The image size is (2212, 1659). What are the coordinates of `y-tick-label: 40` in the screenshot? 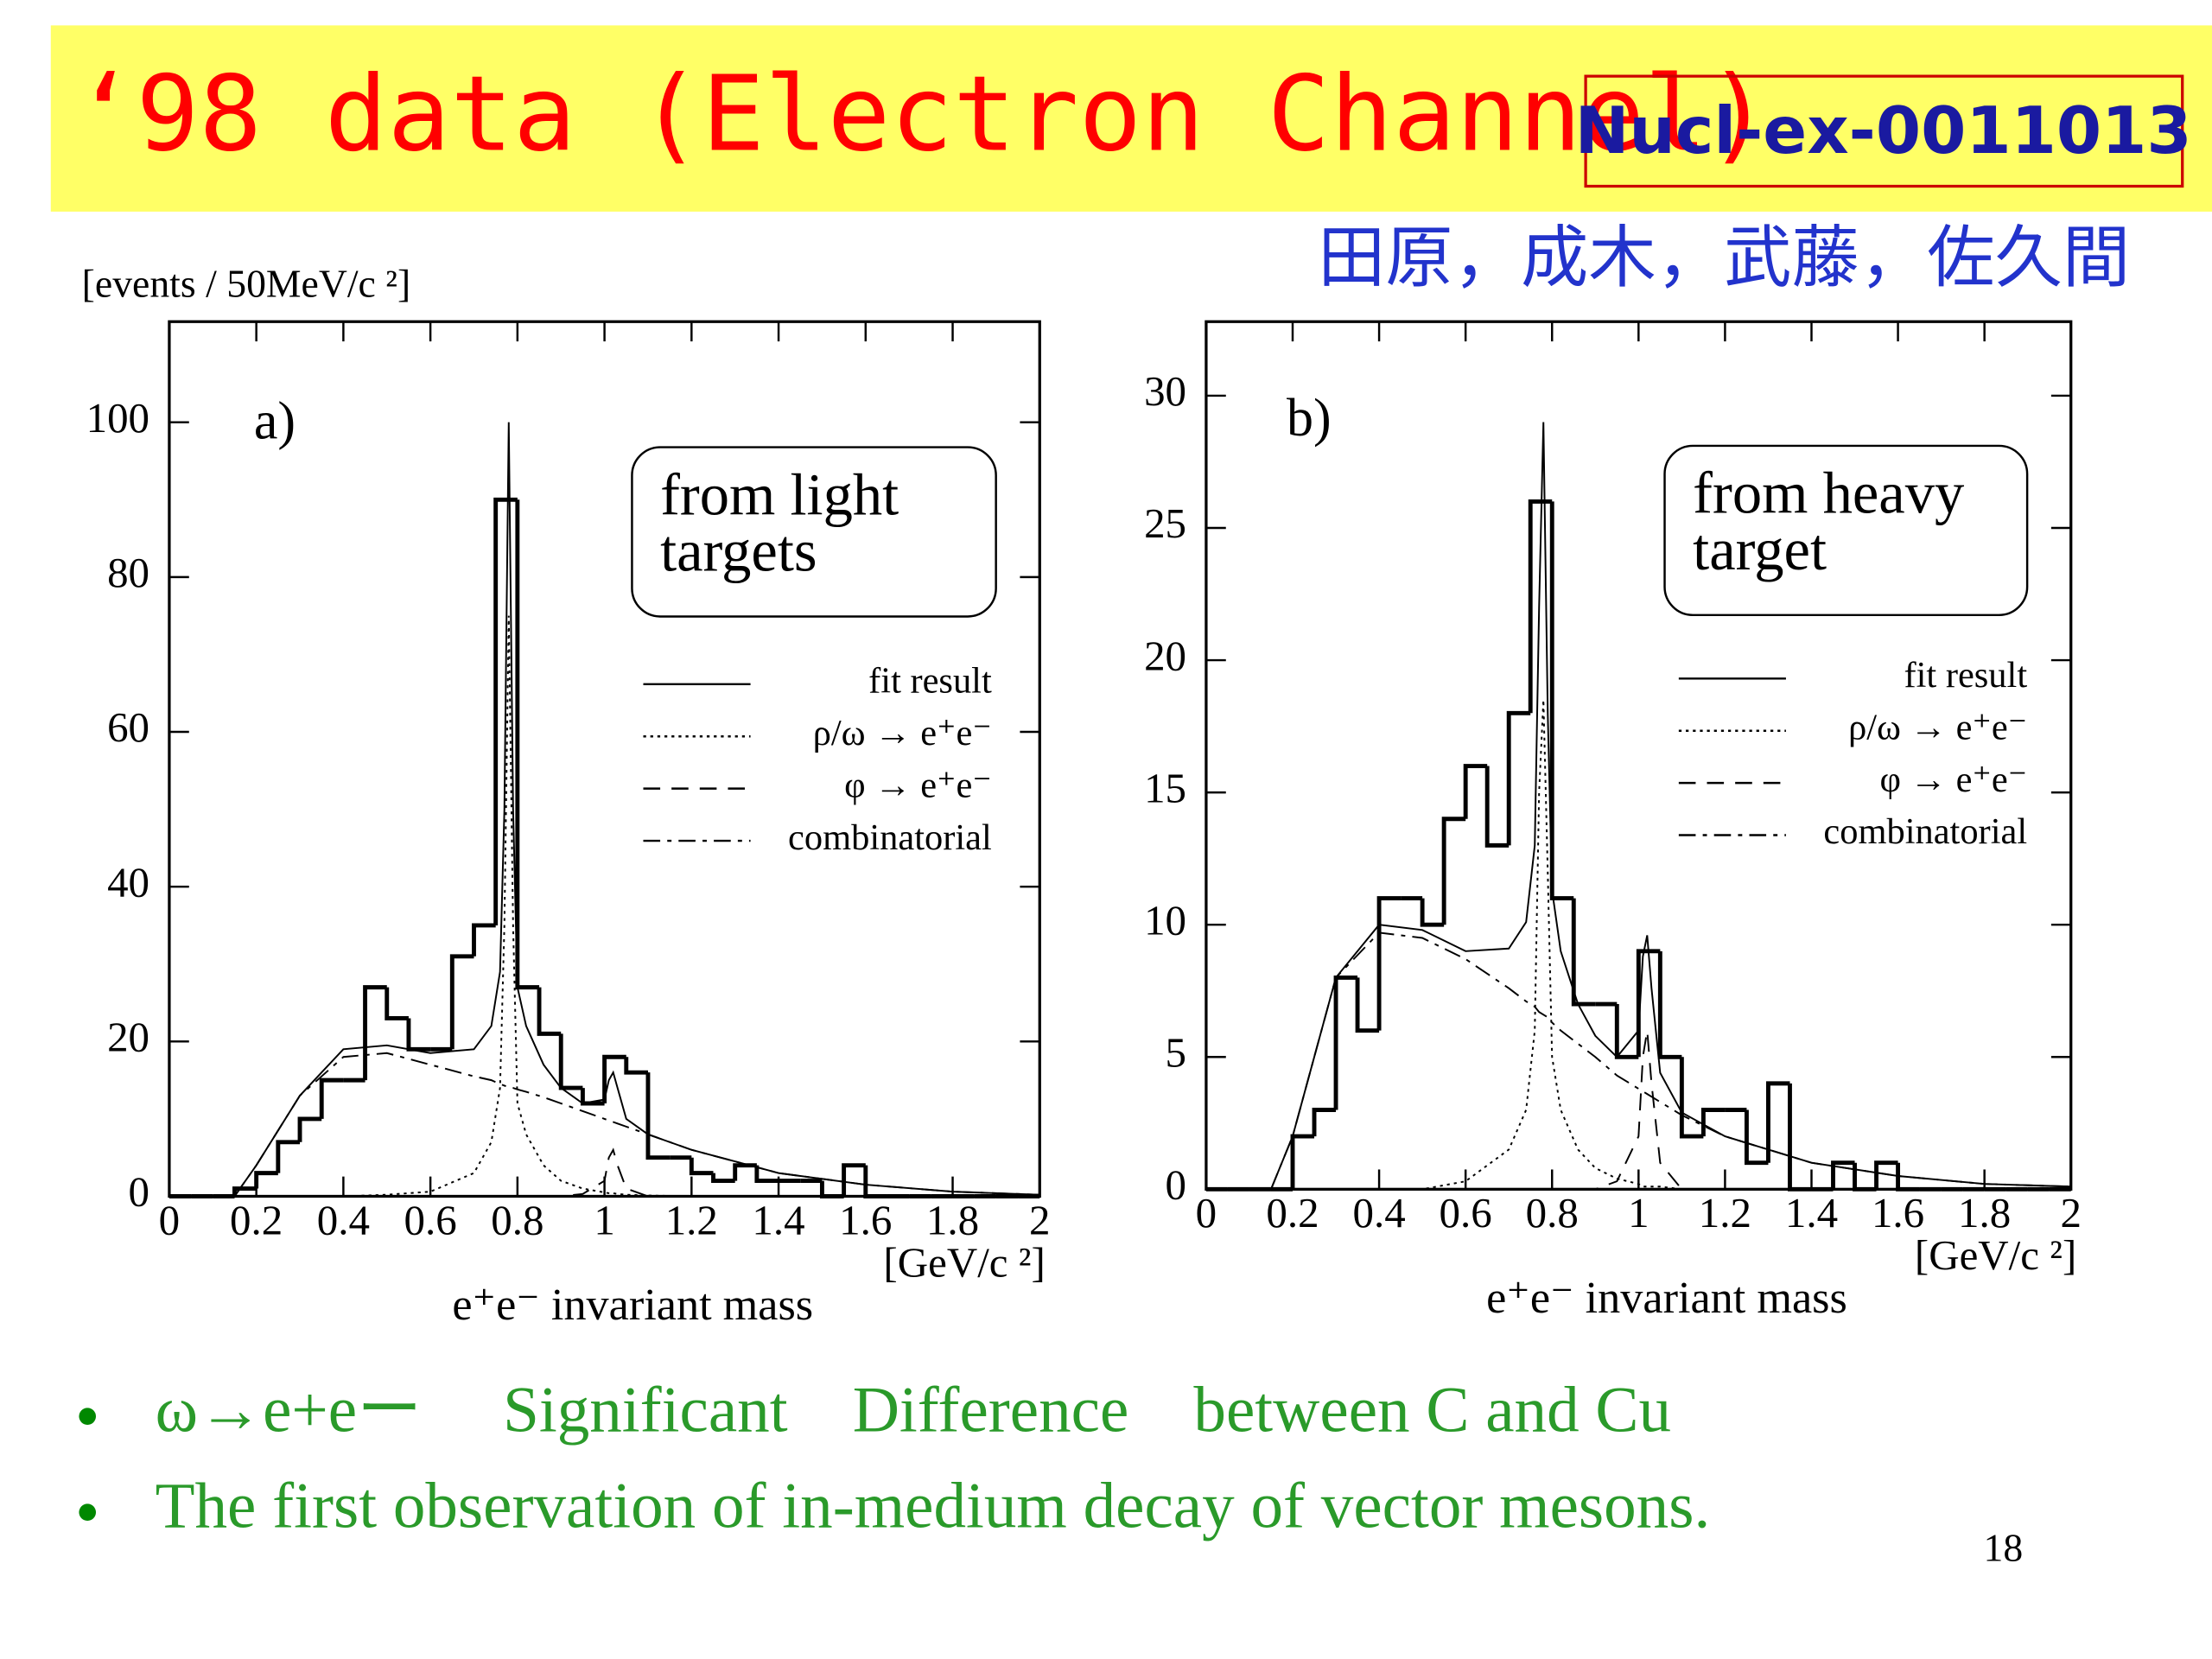 It's located at (128, 882).